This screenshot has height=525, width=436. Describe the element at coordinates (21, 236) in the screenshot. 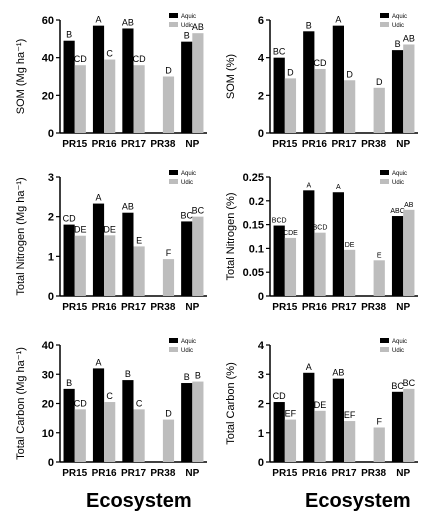

I see `y-axis-title: Total Nitrogen (Mg ha⁻¹)` at that location.